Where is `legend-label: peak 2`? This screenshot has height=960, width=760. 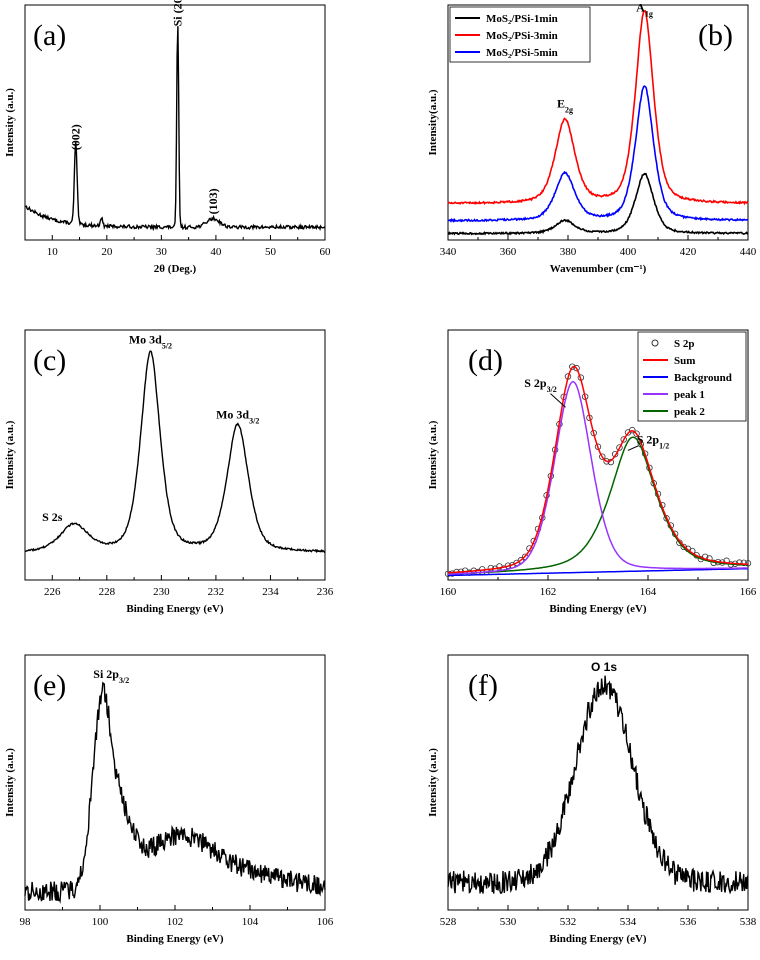 legend-label: peak 2 is located at coordinates (689, 412).